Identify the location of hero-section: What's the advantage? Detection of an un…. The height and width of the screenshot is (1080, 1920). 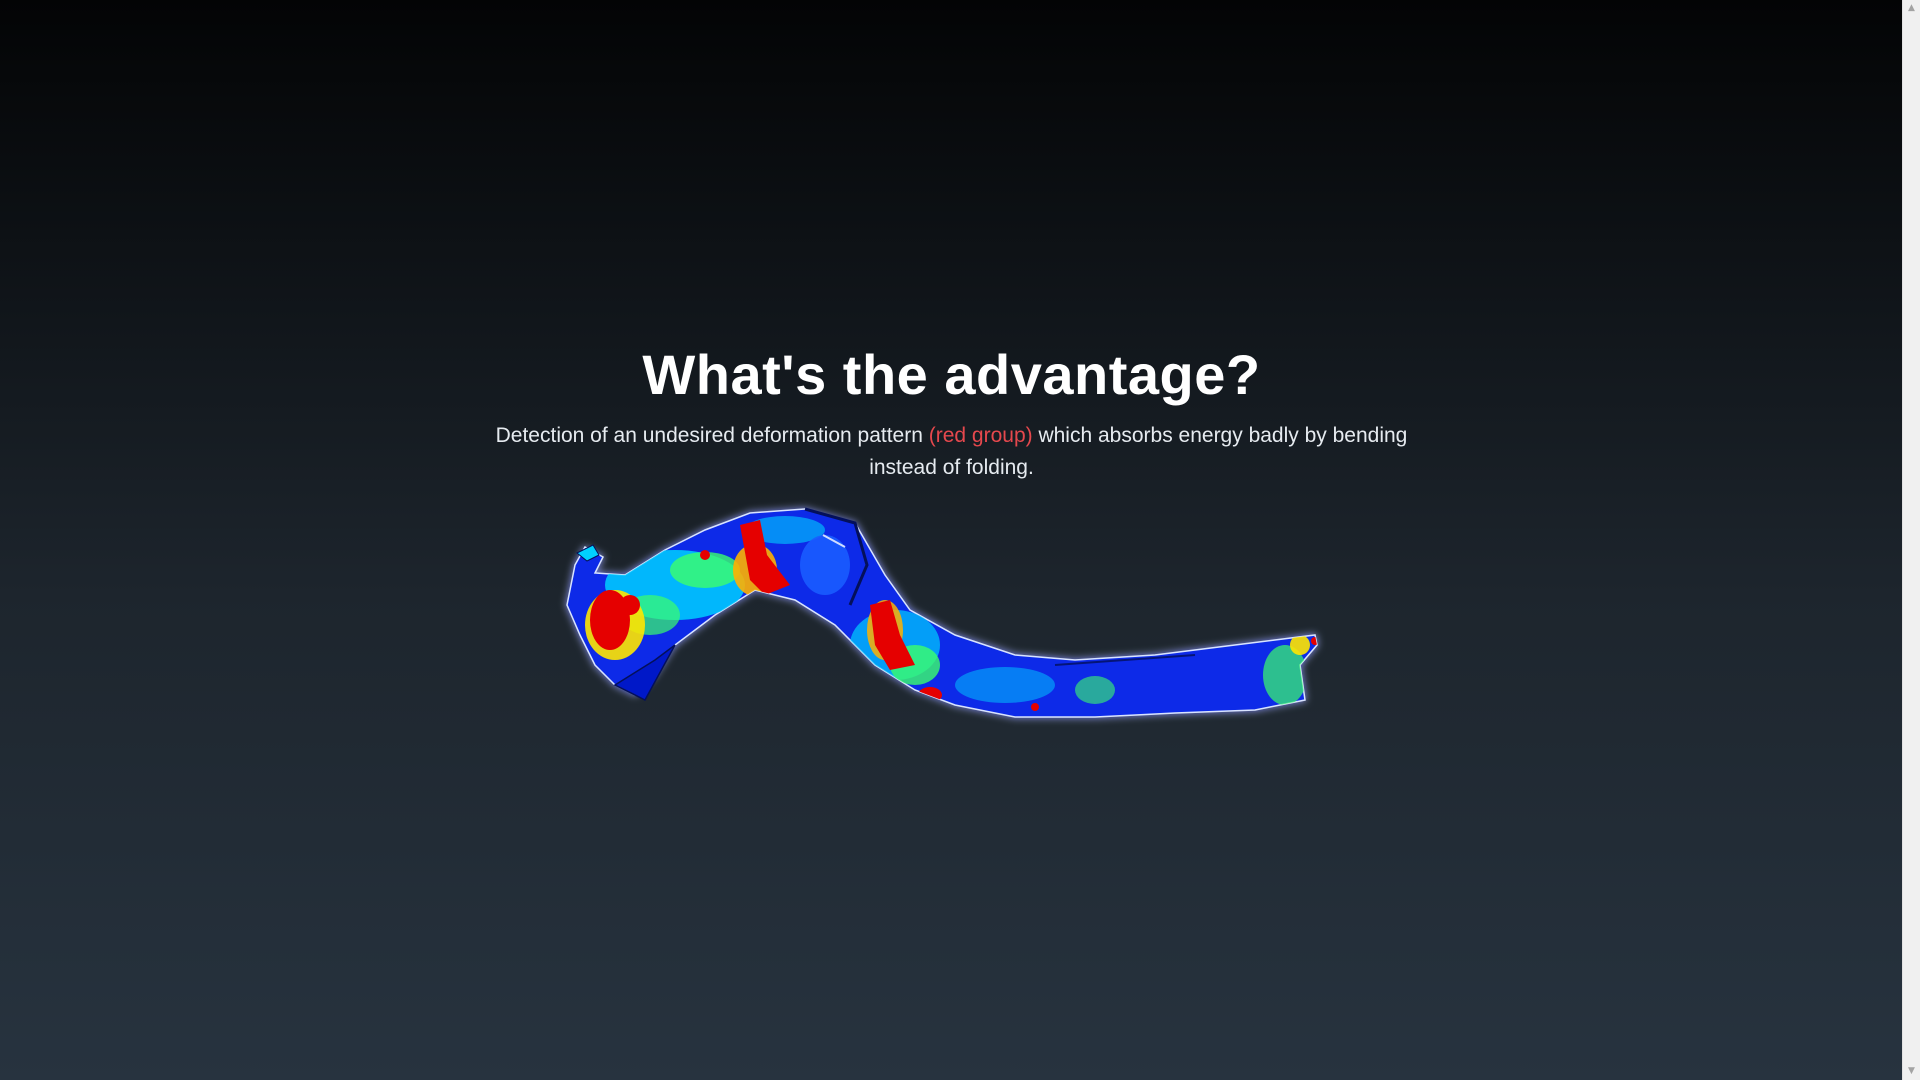
(951, 412).